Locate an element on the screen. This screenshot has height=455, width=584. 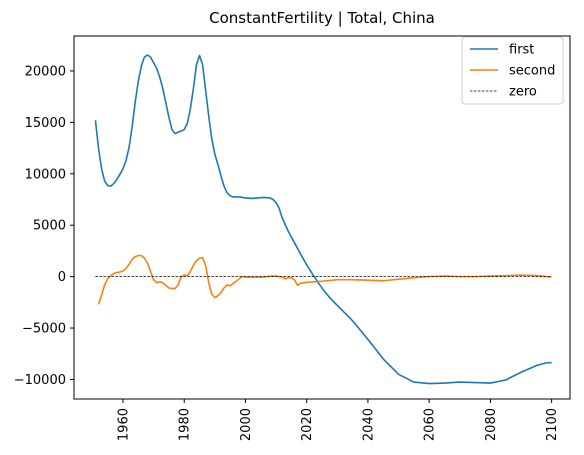
x-axis: 1960 1980 2000 2020 2040 2060 2080 2100 is located at coordinates (338, 420).